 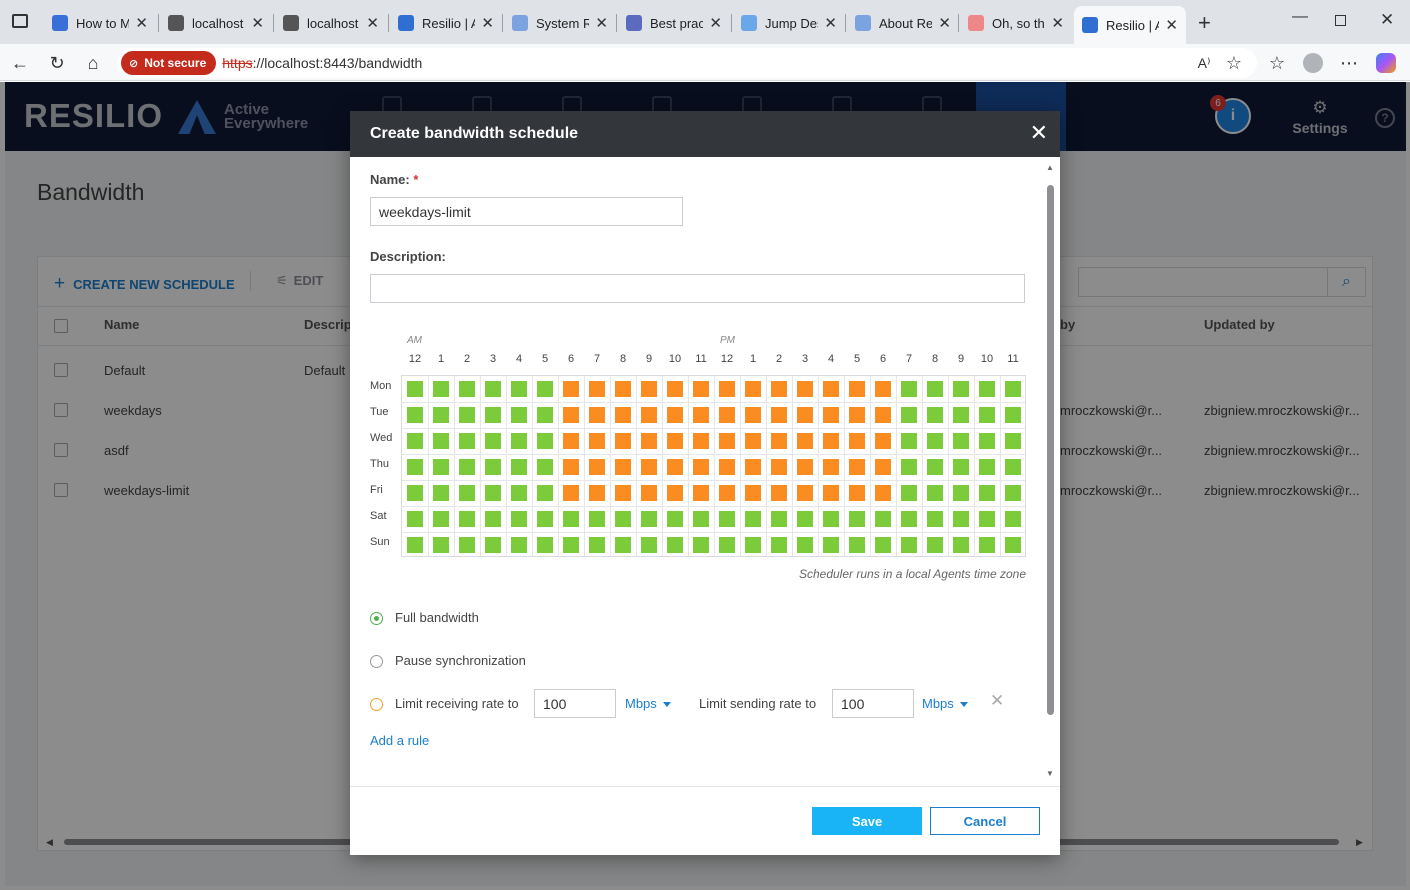 I want to click on not-secure-badge: ⊘ Not secure, so click(x=169, y=63).